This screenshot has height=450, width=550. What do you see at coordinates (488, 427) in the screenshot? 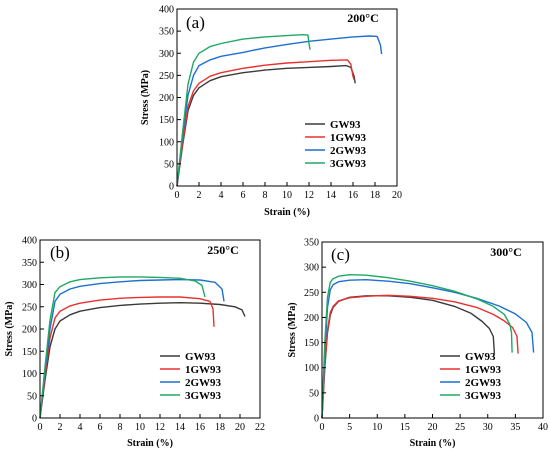
I see `x-tick-label: 30` at bounding box center [488, 427].